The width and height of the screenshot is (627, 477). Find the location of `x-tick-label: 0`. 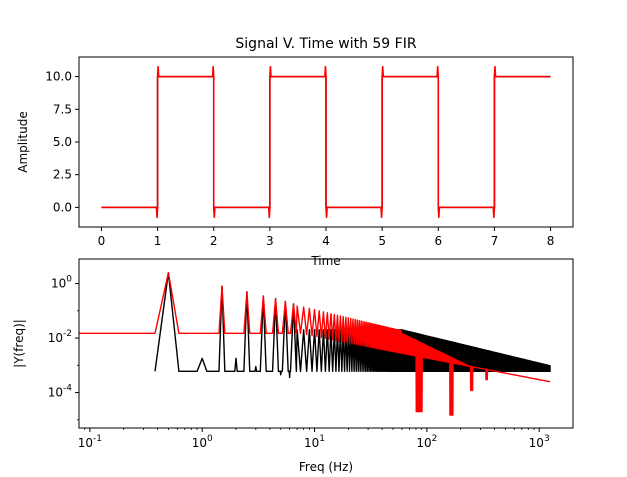

x-tick-label: 0 is located at coordinates (102, 241).